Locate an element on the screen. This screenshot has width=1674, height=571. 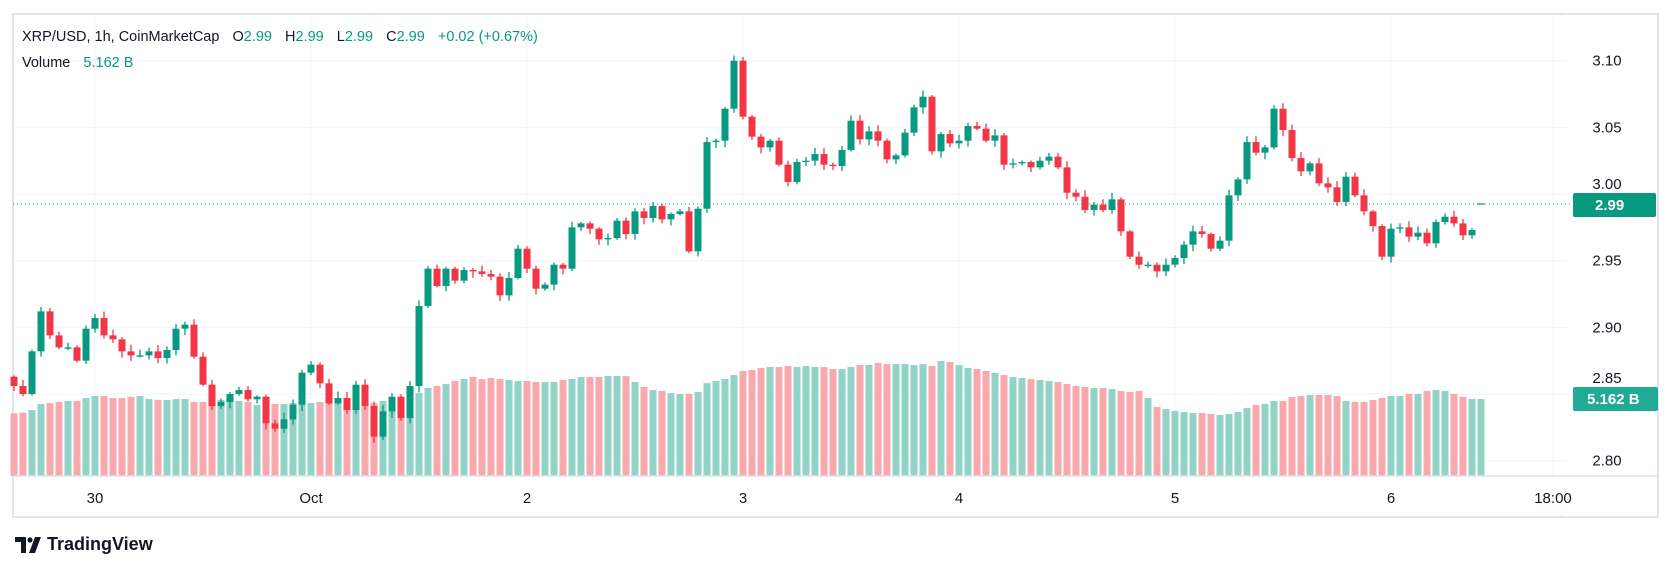
volume-label: Volume is located at coordinates (46, 63).